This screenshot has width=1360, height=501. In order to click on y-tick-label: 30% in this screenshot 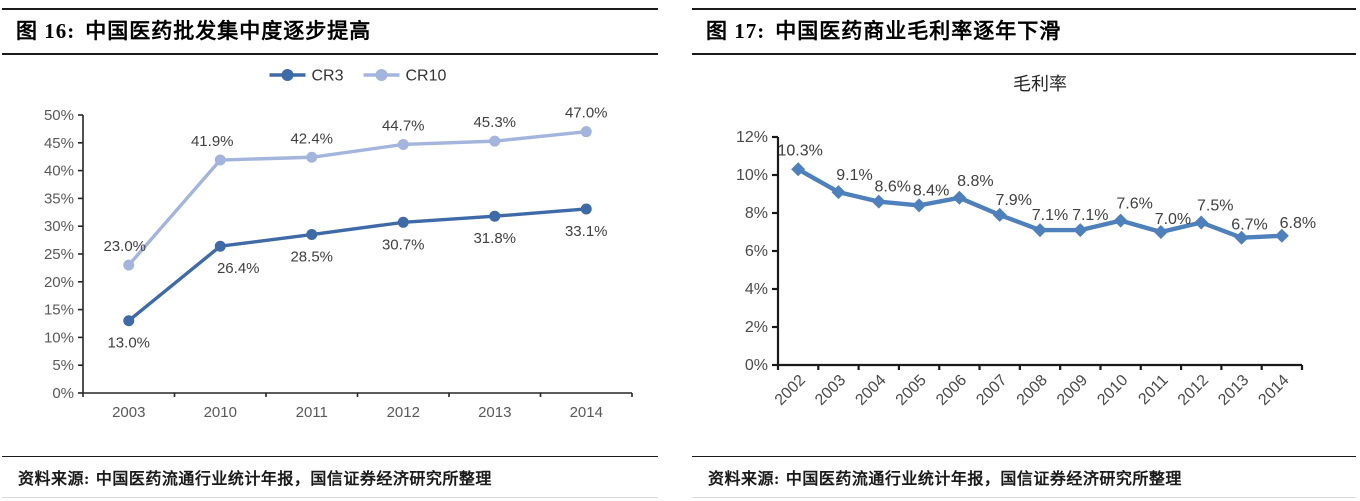, I will do `click(59, 226)`.